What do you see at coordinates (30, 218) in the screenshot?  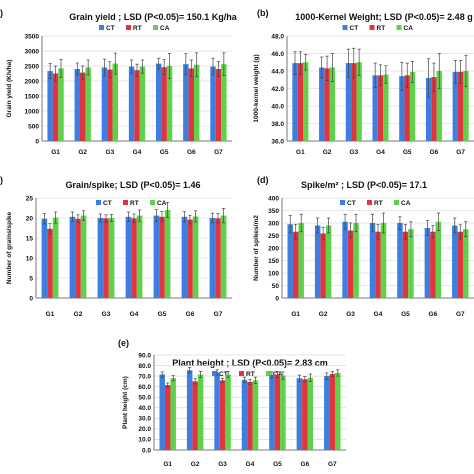 I see `y-tick-label: 20` at bounding box center [30, 218].